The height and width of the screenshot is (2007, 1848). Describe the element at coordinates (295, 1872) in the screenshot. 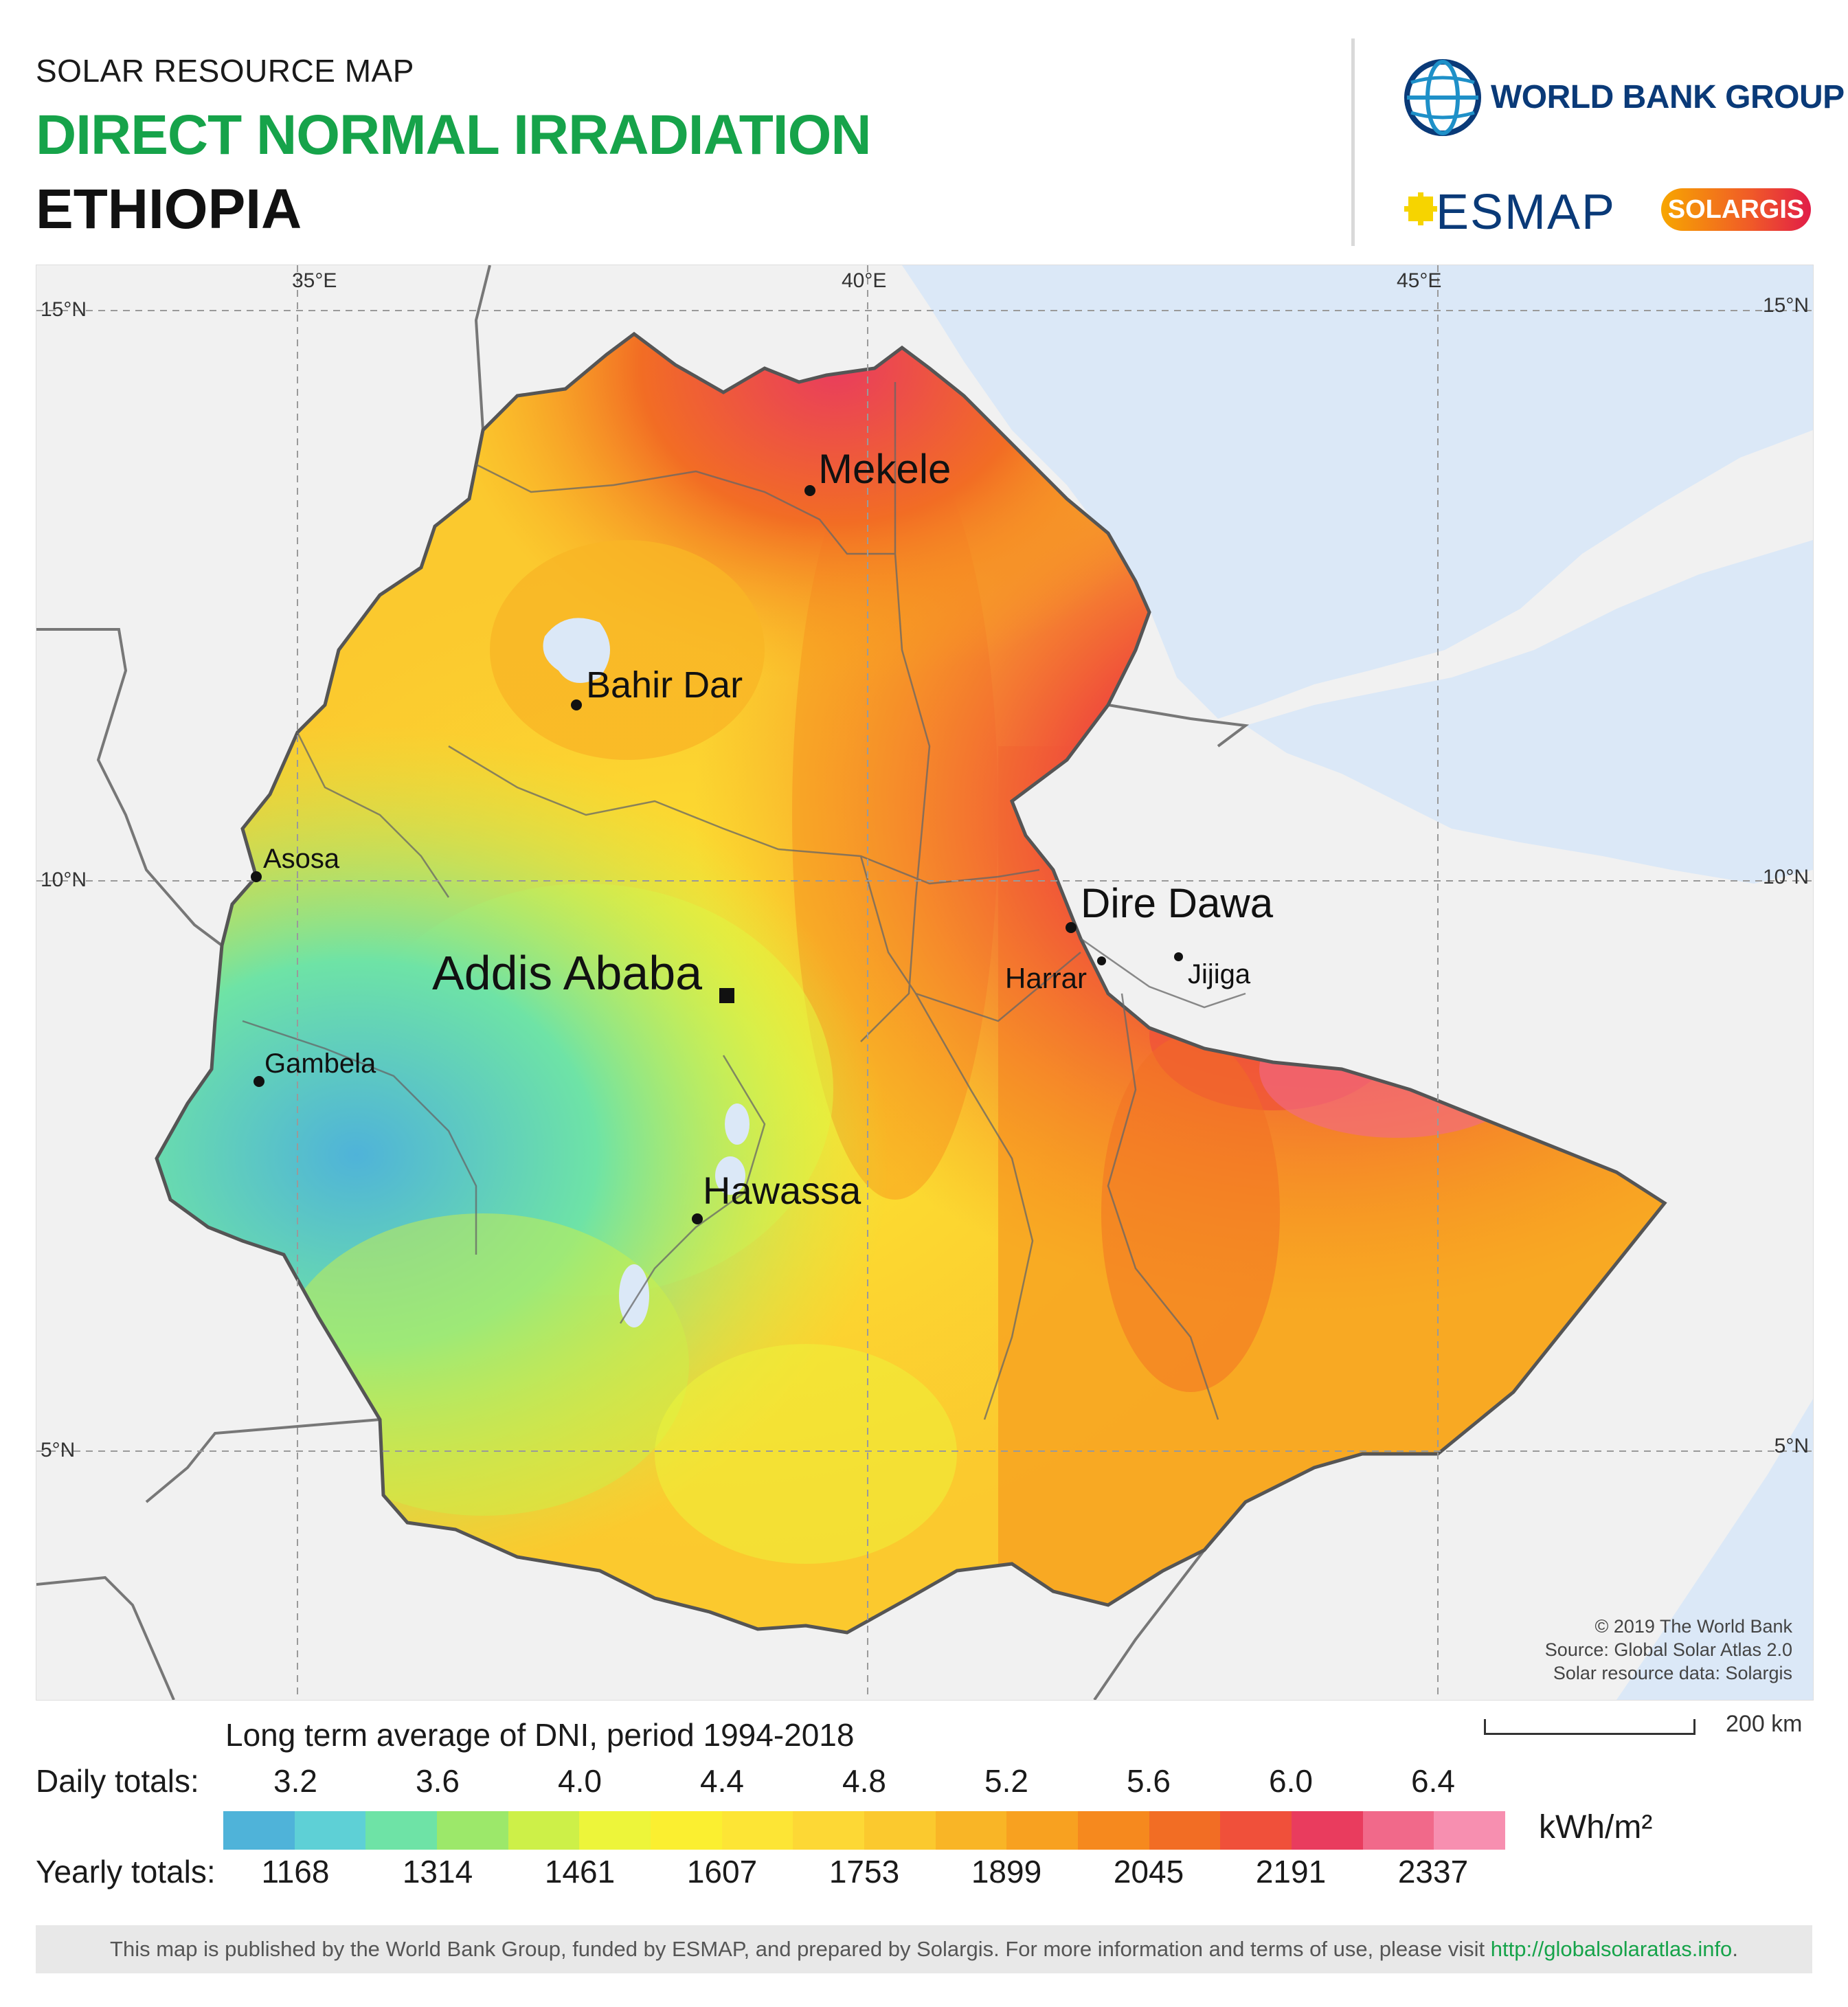

I see `yearly-value: 1168` at that location.